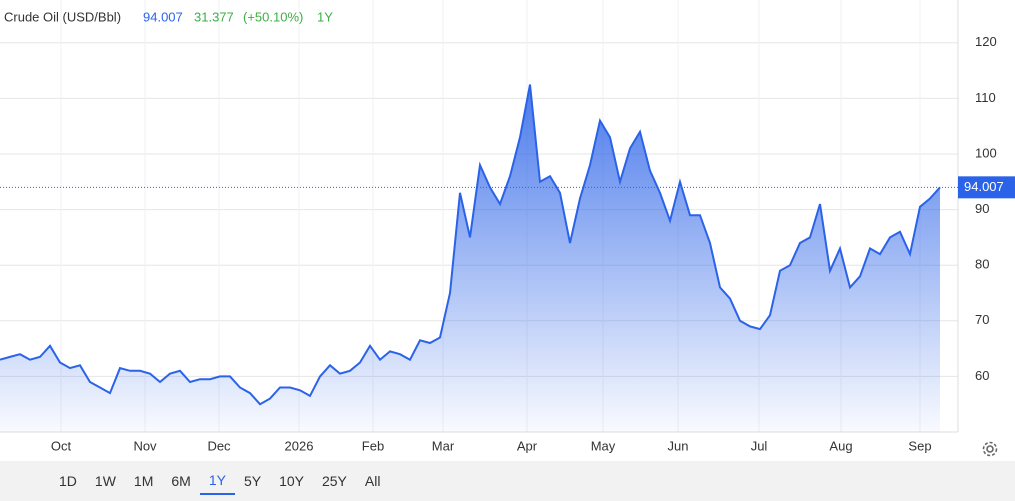 This screenshot has width=1015, height=501. I want to click on change: 31.377, so click(214, 16).